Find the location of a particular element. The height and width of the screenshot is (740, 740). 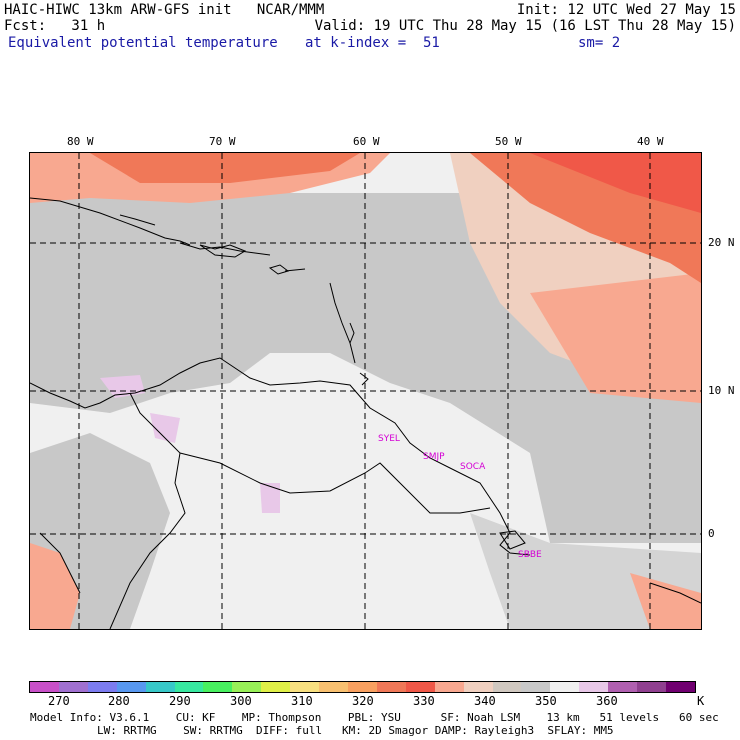

lon-label-50w: 50 W is located at coordinates (508, 141).